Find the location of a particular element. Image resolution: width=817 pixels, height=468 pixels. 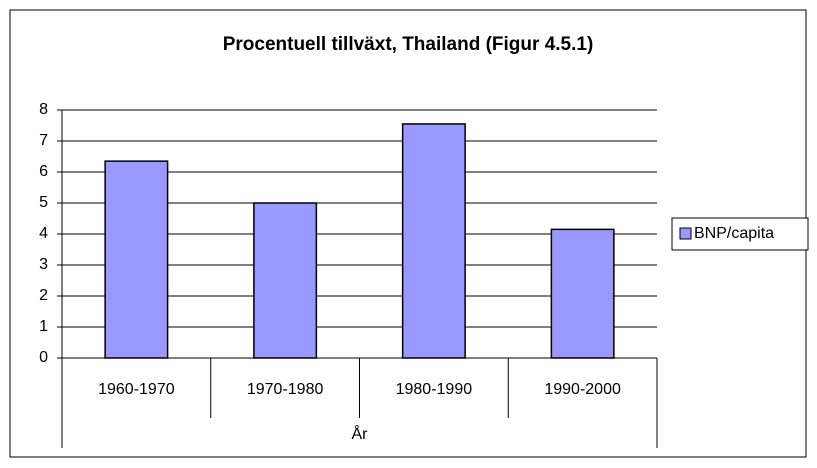

y-tick-label: 1 is located at coordinates (43, 326).